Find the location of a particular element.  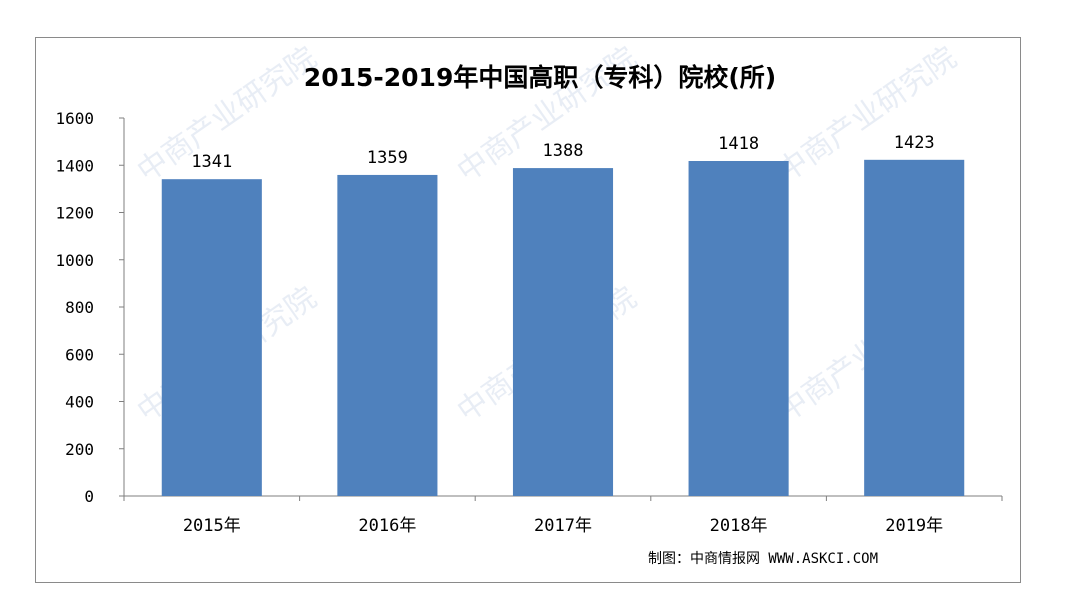

x-tick-label: 2016年 is located at coordinates (387, 526).